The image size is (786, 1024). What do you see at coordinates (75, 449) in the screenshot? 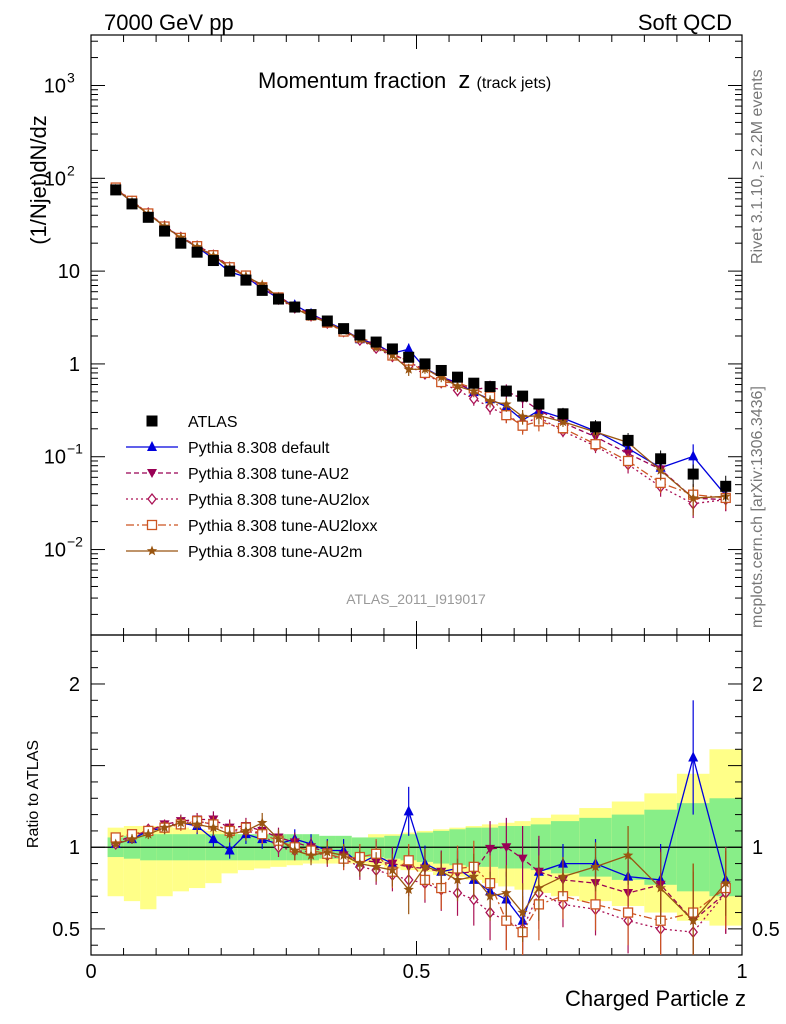
I see `y-tick-exponent: −1` at bounding box center [75, 449].